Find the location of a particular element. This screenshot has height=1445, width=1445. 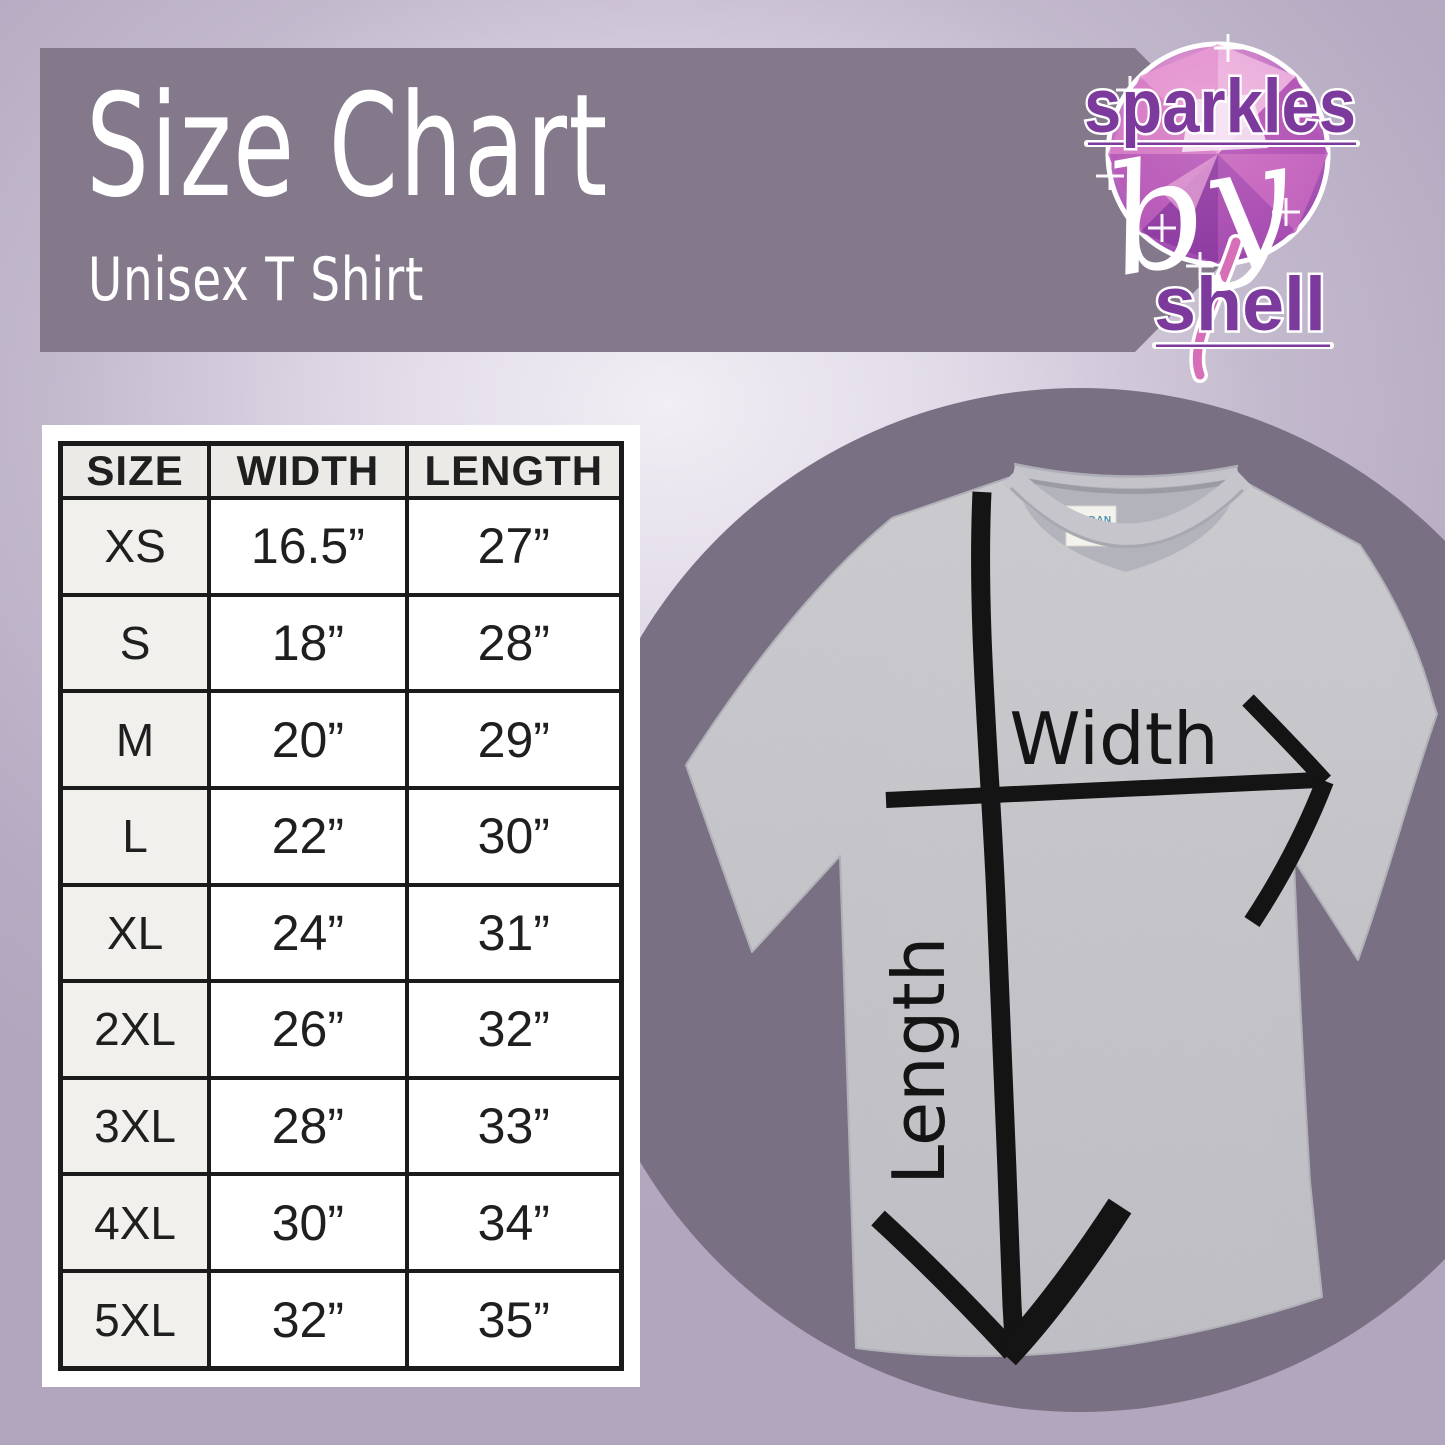

table-header-row: SIZE WIDTH LENGTH is located at coordinates (341, 470).